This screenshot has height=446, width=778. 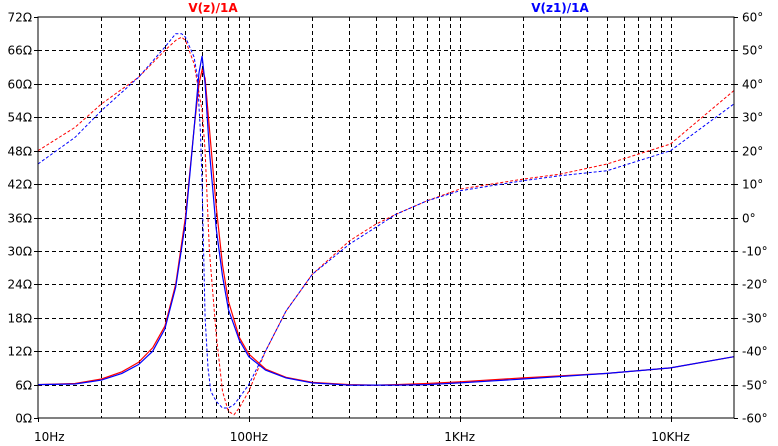 I want to click on y-left-tick-label: 36Ω, so click(x=20, y=219).